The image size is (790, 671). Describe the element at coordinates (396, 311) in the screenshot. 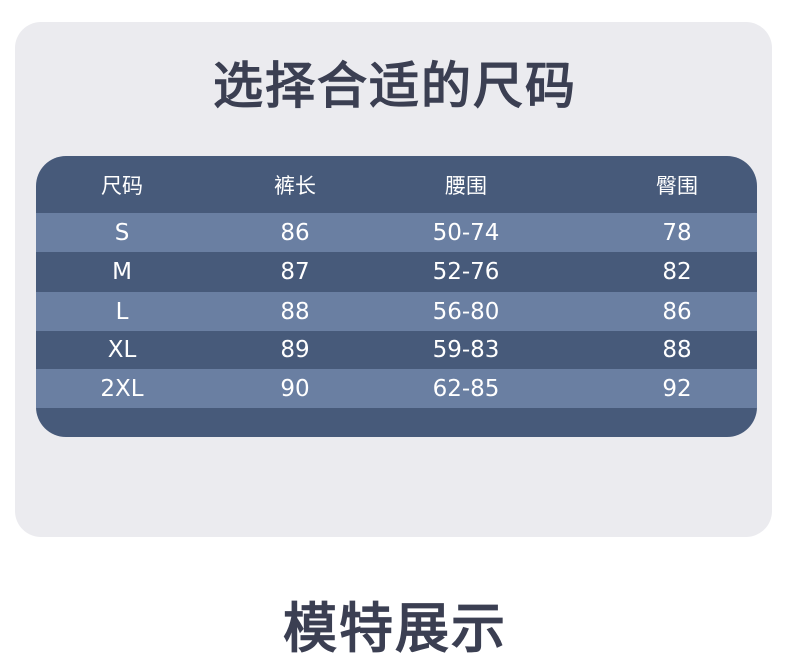

I see `table-row: L 88 56-80 86` at that location.